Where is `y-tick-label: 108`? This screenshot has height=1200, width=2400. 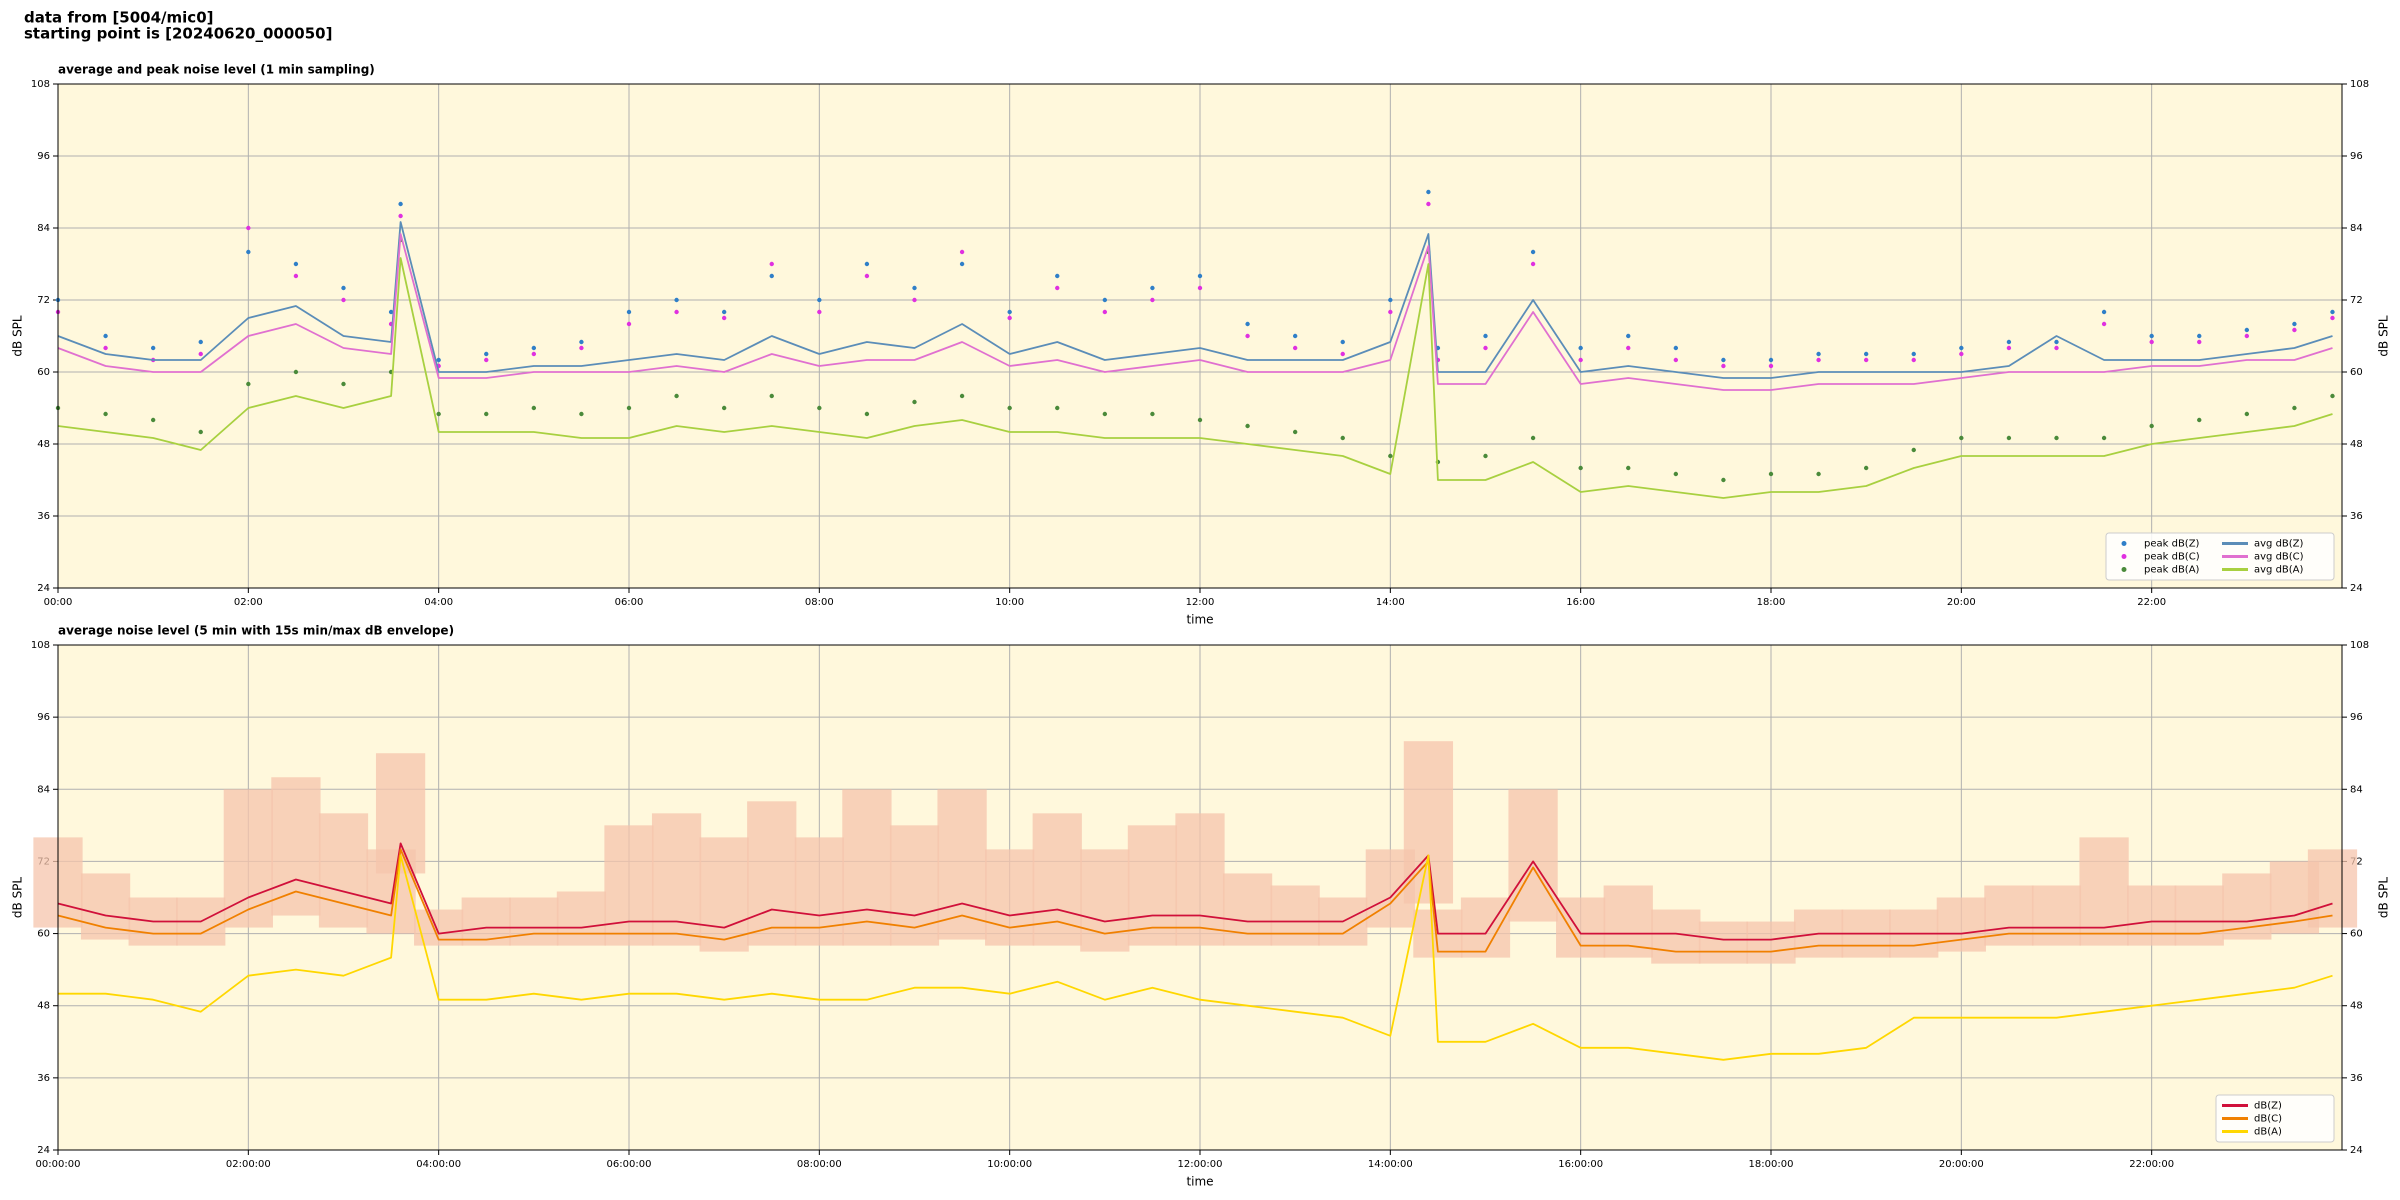
y-tick-label: 108 is located at coordinates (40, 84).